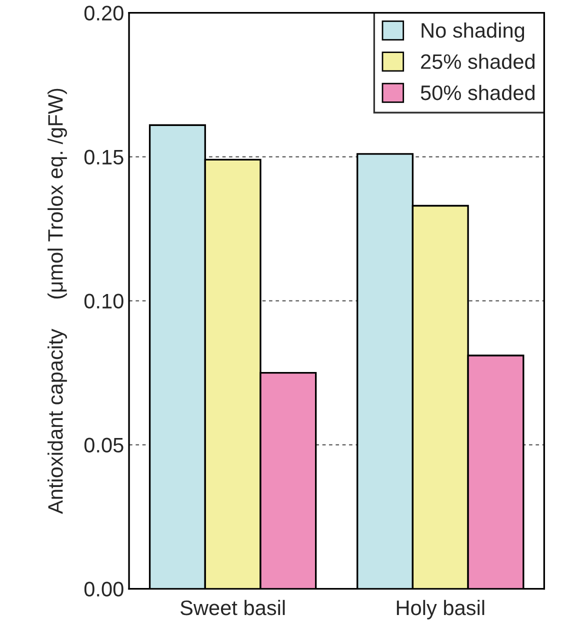  Describe the element at coordinates (232, 608) in the screenshot. I see `x-tick-label: Sweet basil` at that location.